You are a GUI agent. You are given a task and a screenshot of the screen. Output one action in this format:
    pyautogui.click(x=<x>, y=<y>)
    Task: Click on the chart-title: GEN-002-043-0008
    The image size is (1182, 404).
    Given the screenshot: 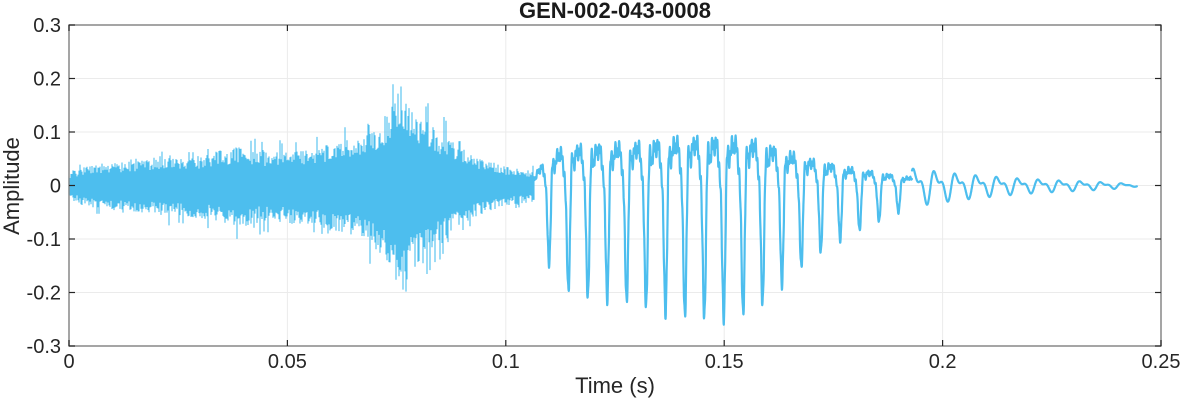 What is the action you would take?
    pyautogui.click(x=615, y=11)
    